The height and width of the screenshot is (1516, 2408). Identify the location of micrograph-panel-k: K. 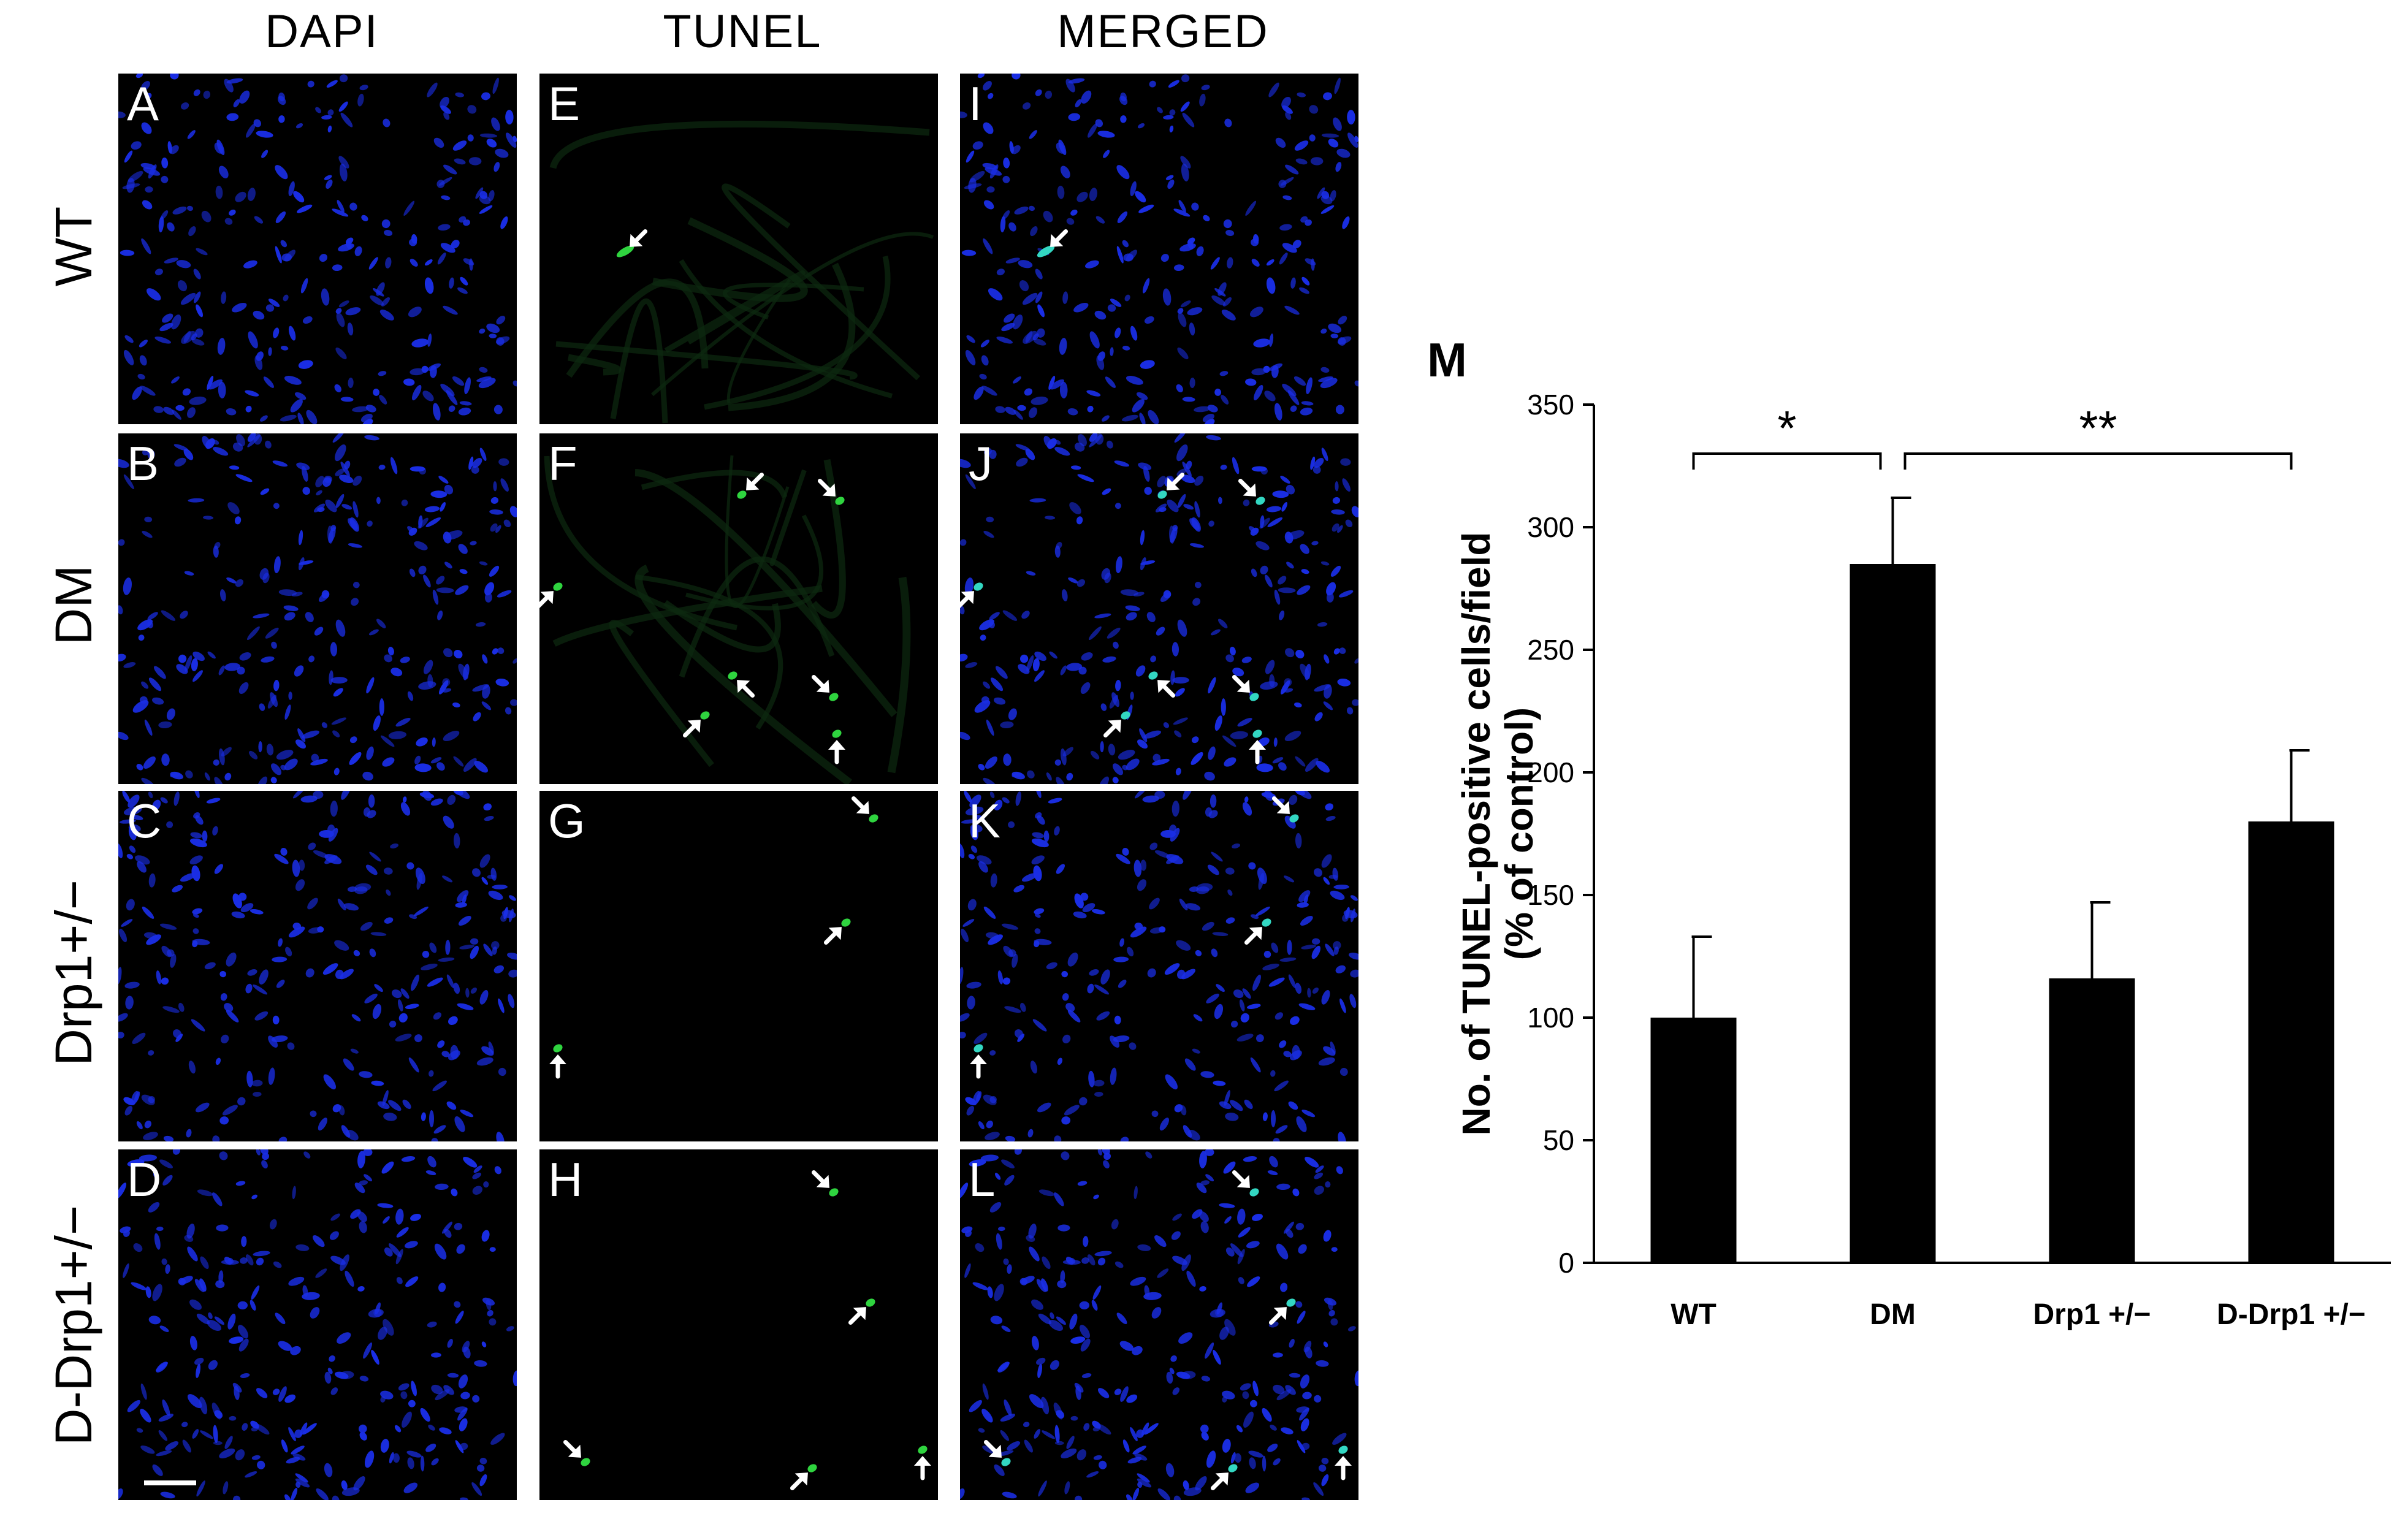
(1159, 966).